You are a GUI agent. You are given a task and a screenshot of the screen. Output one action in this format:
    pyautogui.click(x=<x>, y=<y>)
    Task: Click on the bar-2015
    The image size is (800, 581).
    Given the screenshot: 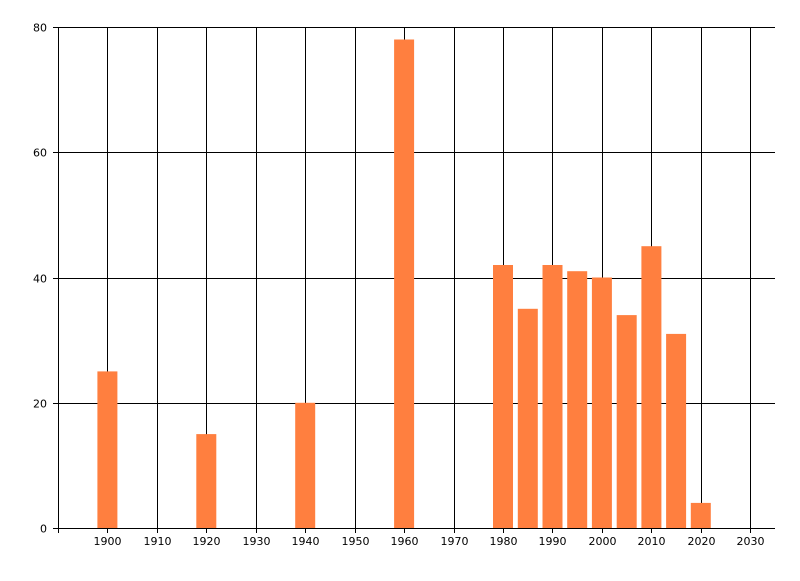 What is the action you would take?
    pyautogui.click(x=676, y=430)
    